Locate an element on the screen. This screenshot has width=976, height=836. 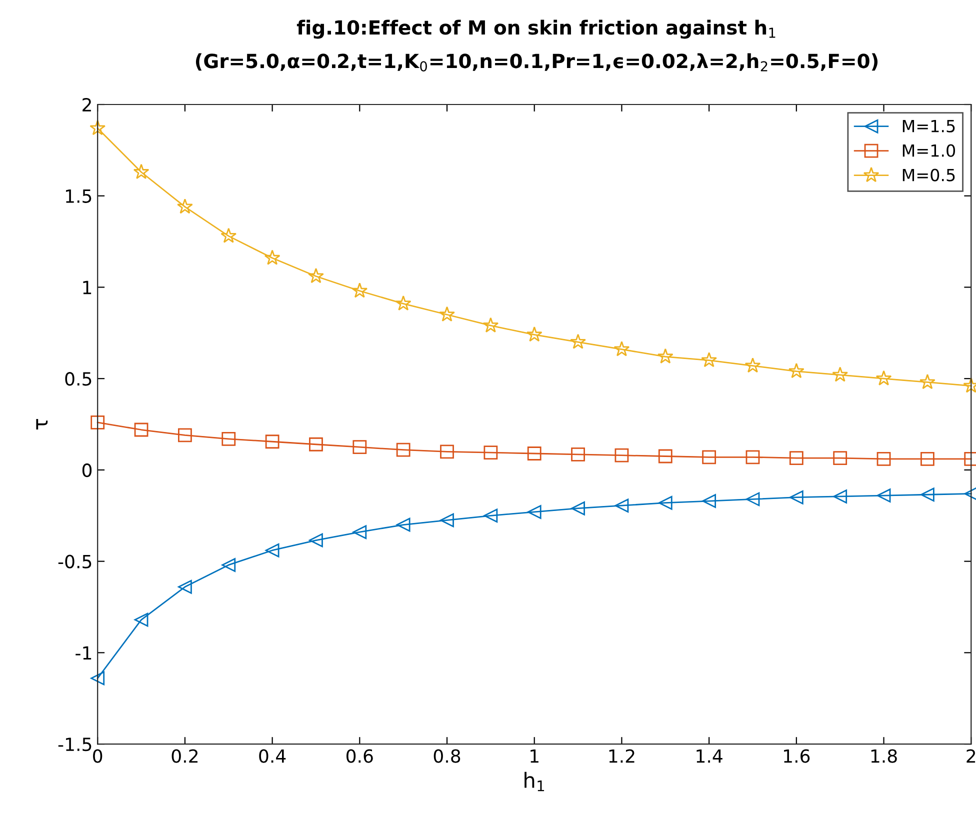
x-tick-label: 0.8 is located at coordinates (447, 756).